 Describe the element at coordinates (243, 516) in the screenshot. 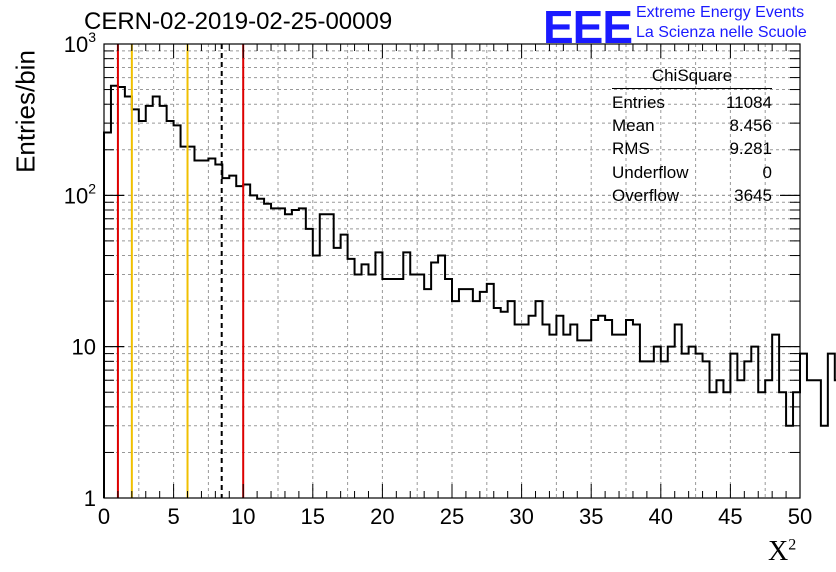

I see `x-tick-label: 10` at that location.